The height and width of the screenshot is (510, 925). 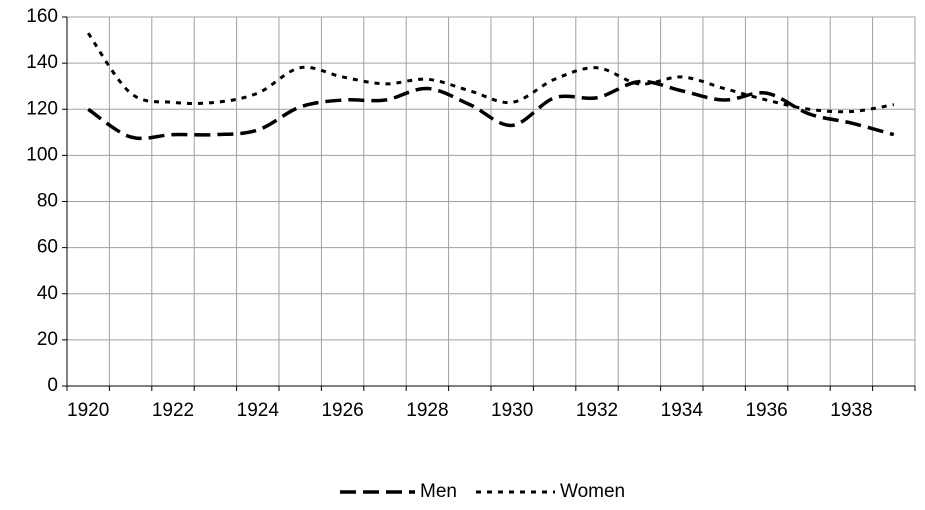 I want to click on line-series, so click(x=491, y=110).